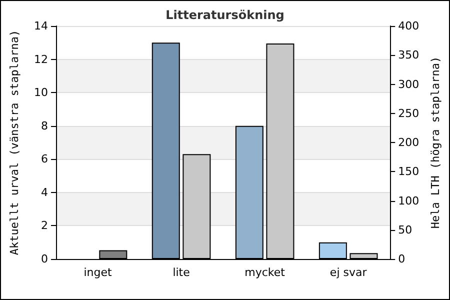 The image size is (450, 300). Describe the element at coordinates (225, 15) in the screenshot. I see `chart-title: Litteratursökning` at that location.